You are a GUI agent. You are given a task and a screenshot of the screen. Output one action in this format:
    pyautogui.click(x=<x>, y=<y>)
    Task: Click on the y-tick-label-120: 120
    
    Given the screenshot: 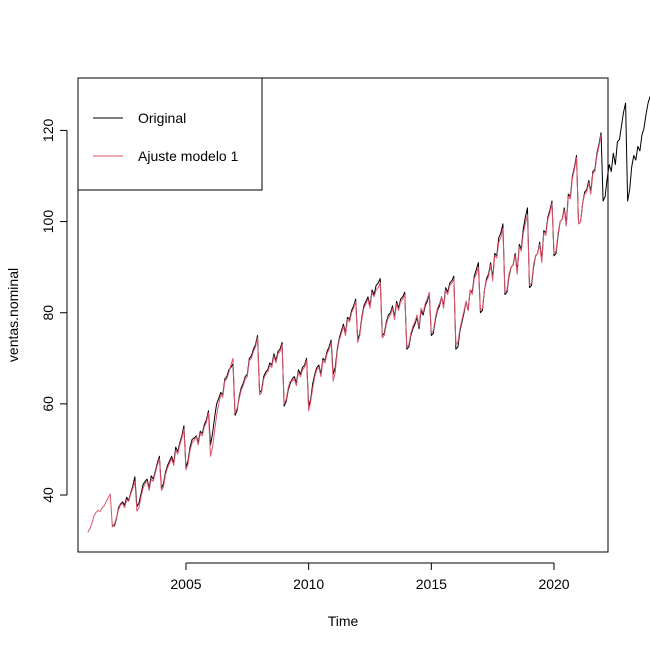 What is the action you would take?
    pyautogui.click(x=48, y=131)
    